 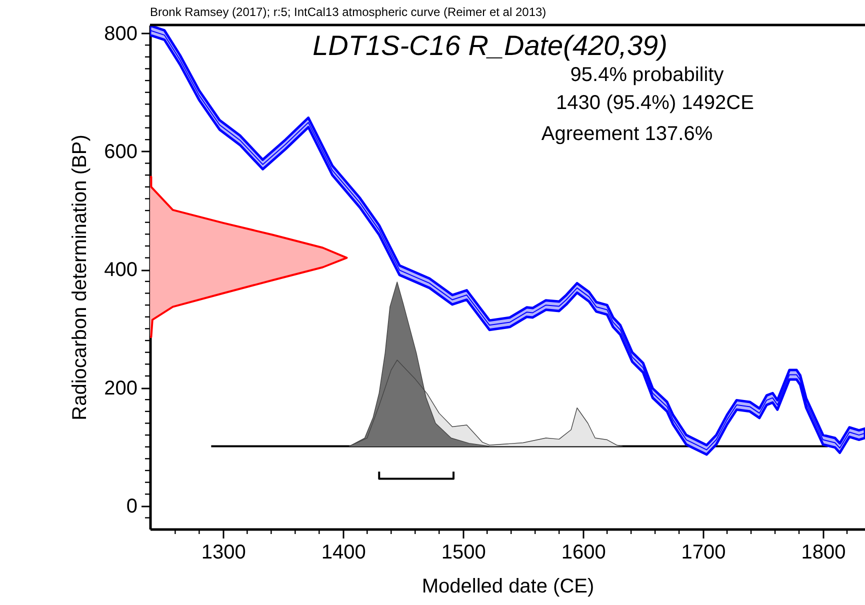 What do you see at coordinates (132, 506) in the screenshot?
I see `y-tick-label: 0` at bounding box center [132, 506].